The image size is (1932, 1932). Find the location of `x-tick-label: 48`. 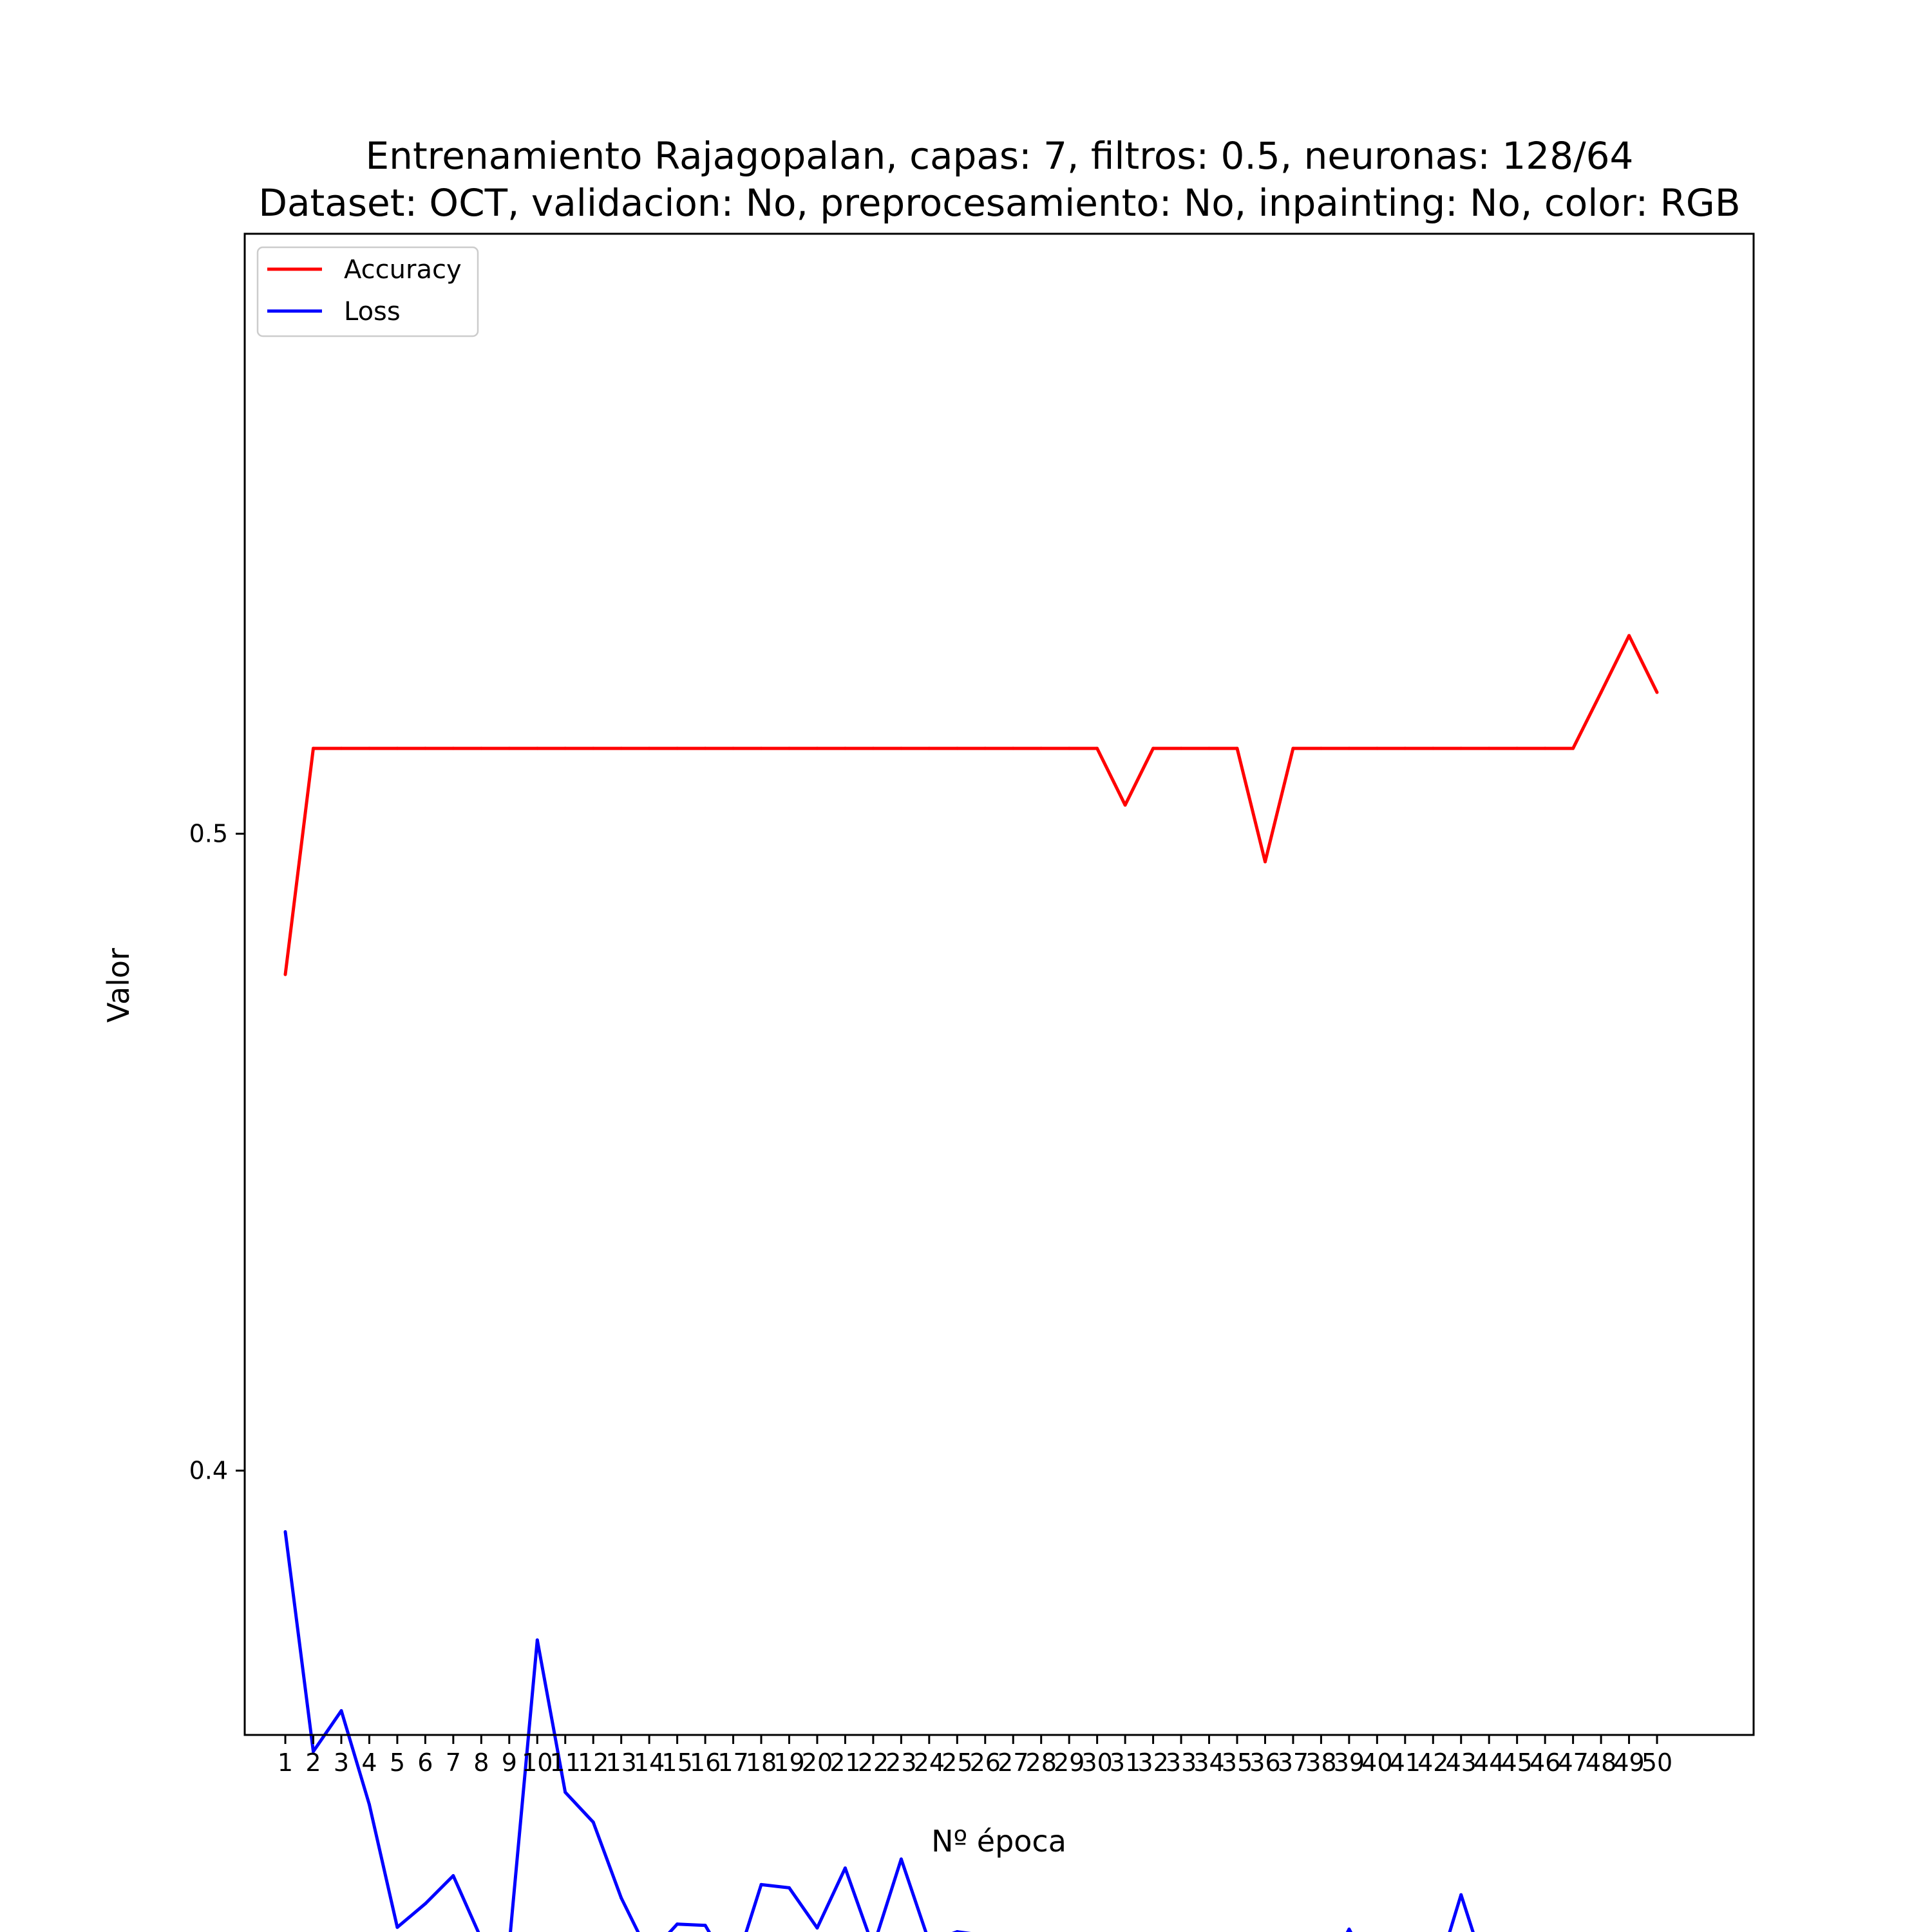

x-tick-label: 48 is located at coordinates (1601, 1762).